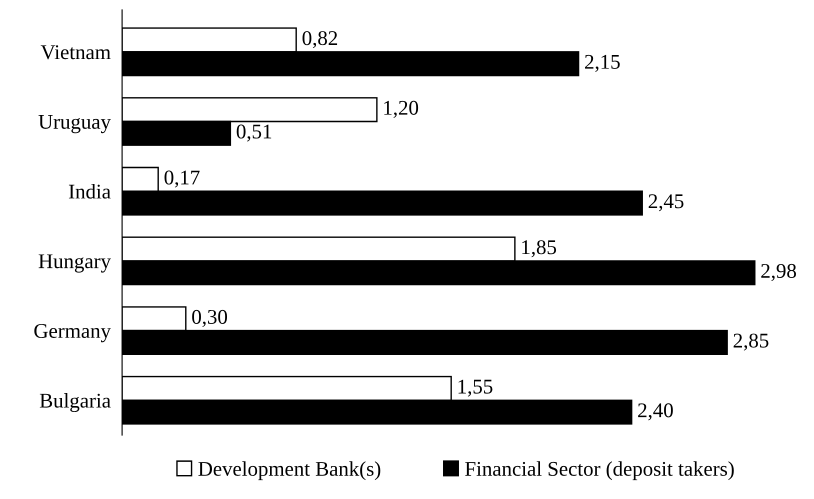  What do you see at coordinates (475, 388) in the screenshot?
I see `data-label: 1,55` at bounding box center [475, 388].